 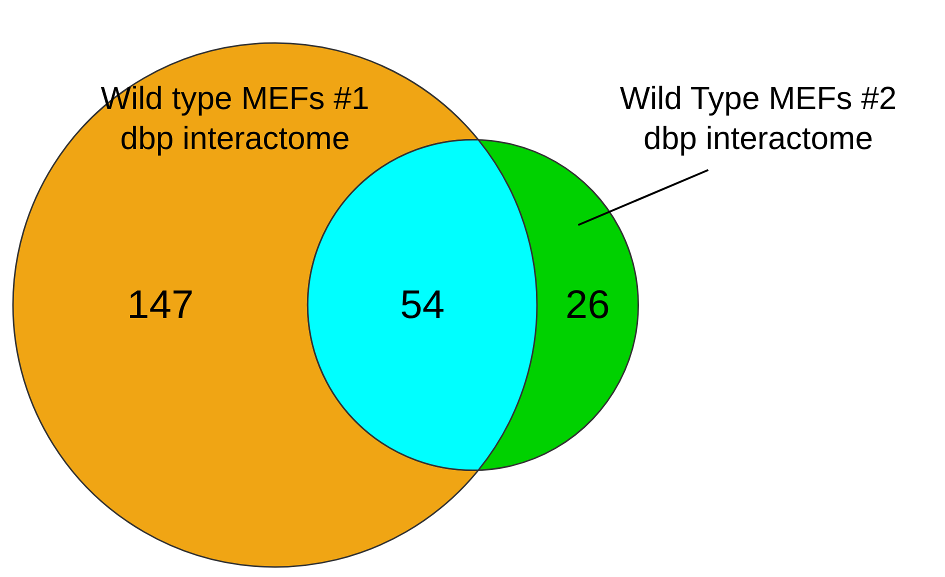 I want to click on data-label: 147, so click(x=160, y=305).